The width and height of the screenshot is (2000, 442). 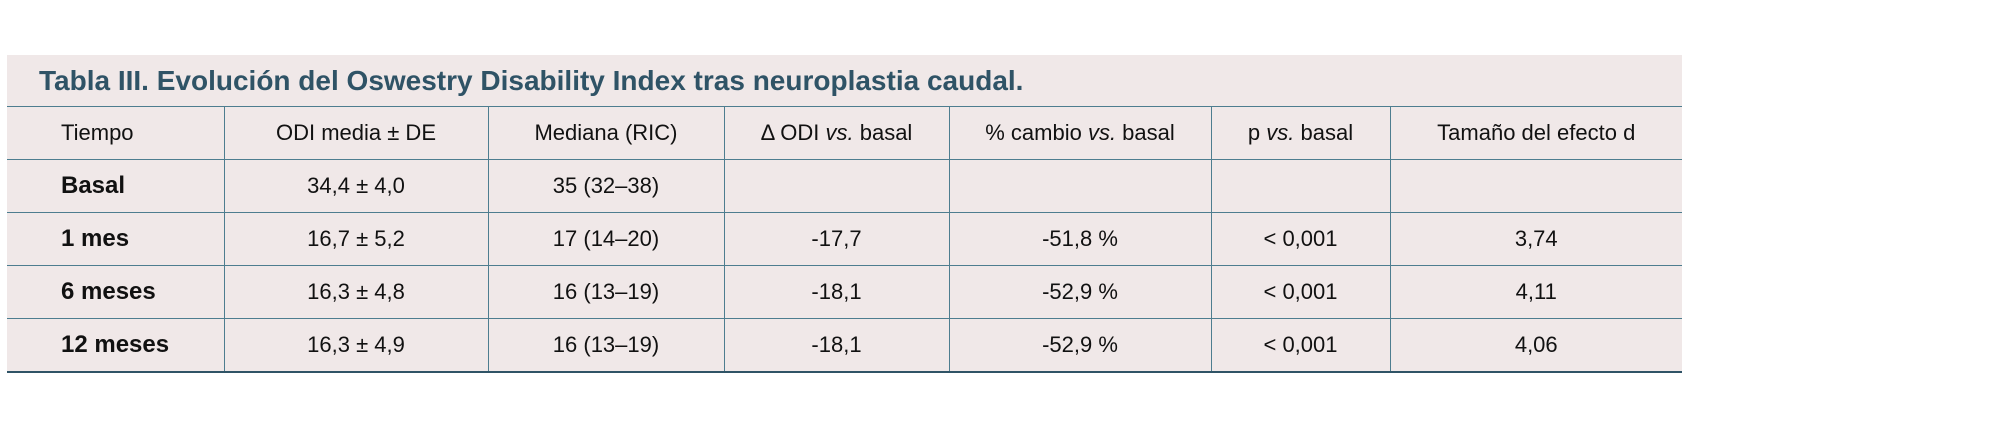 What do you see at coordinates (115, 186) in the screenshot?
I see `cell-tiempo: Basal` at bounding box center [115, 186].